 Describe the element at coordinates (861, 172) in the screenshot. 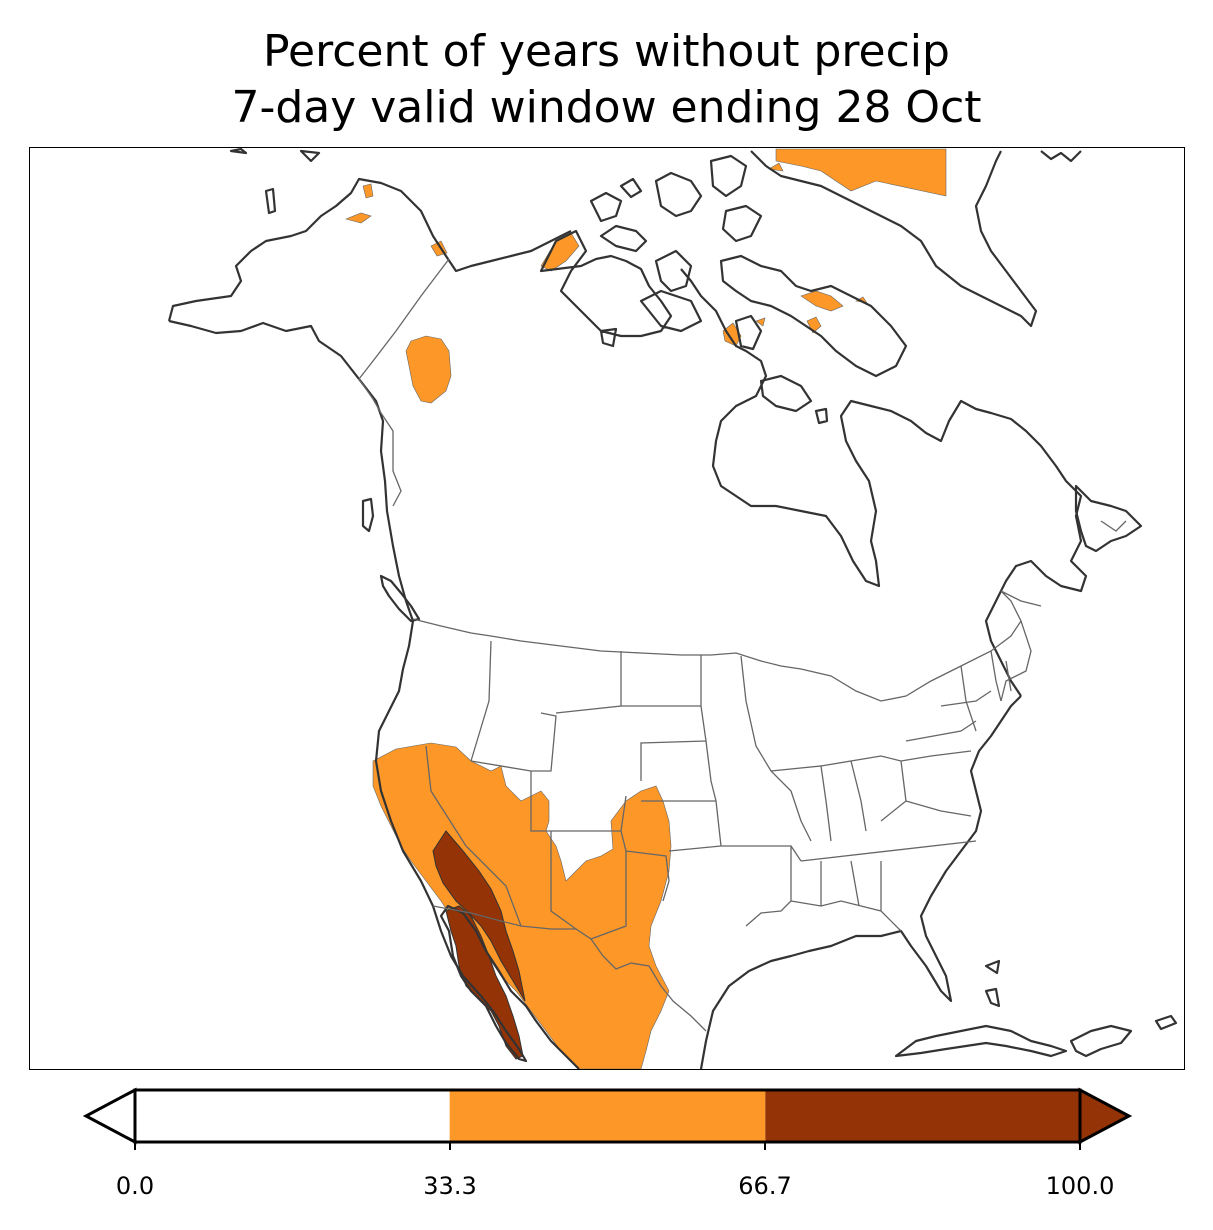

I see `region-greenland-orange` at that location.